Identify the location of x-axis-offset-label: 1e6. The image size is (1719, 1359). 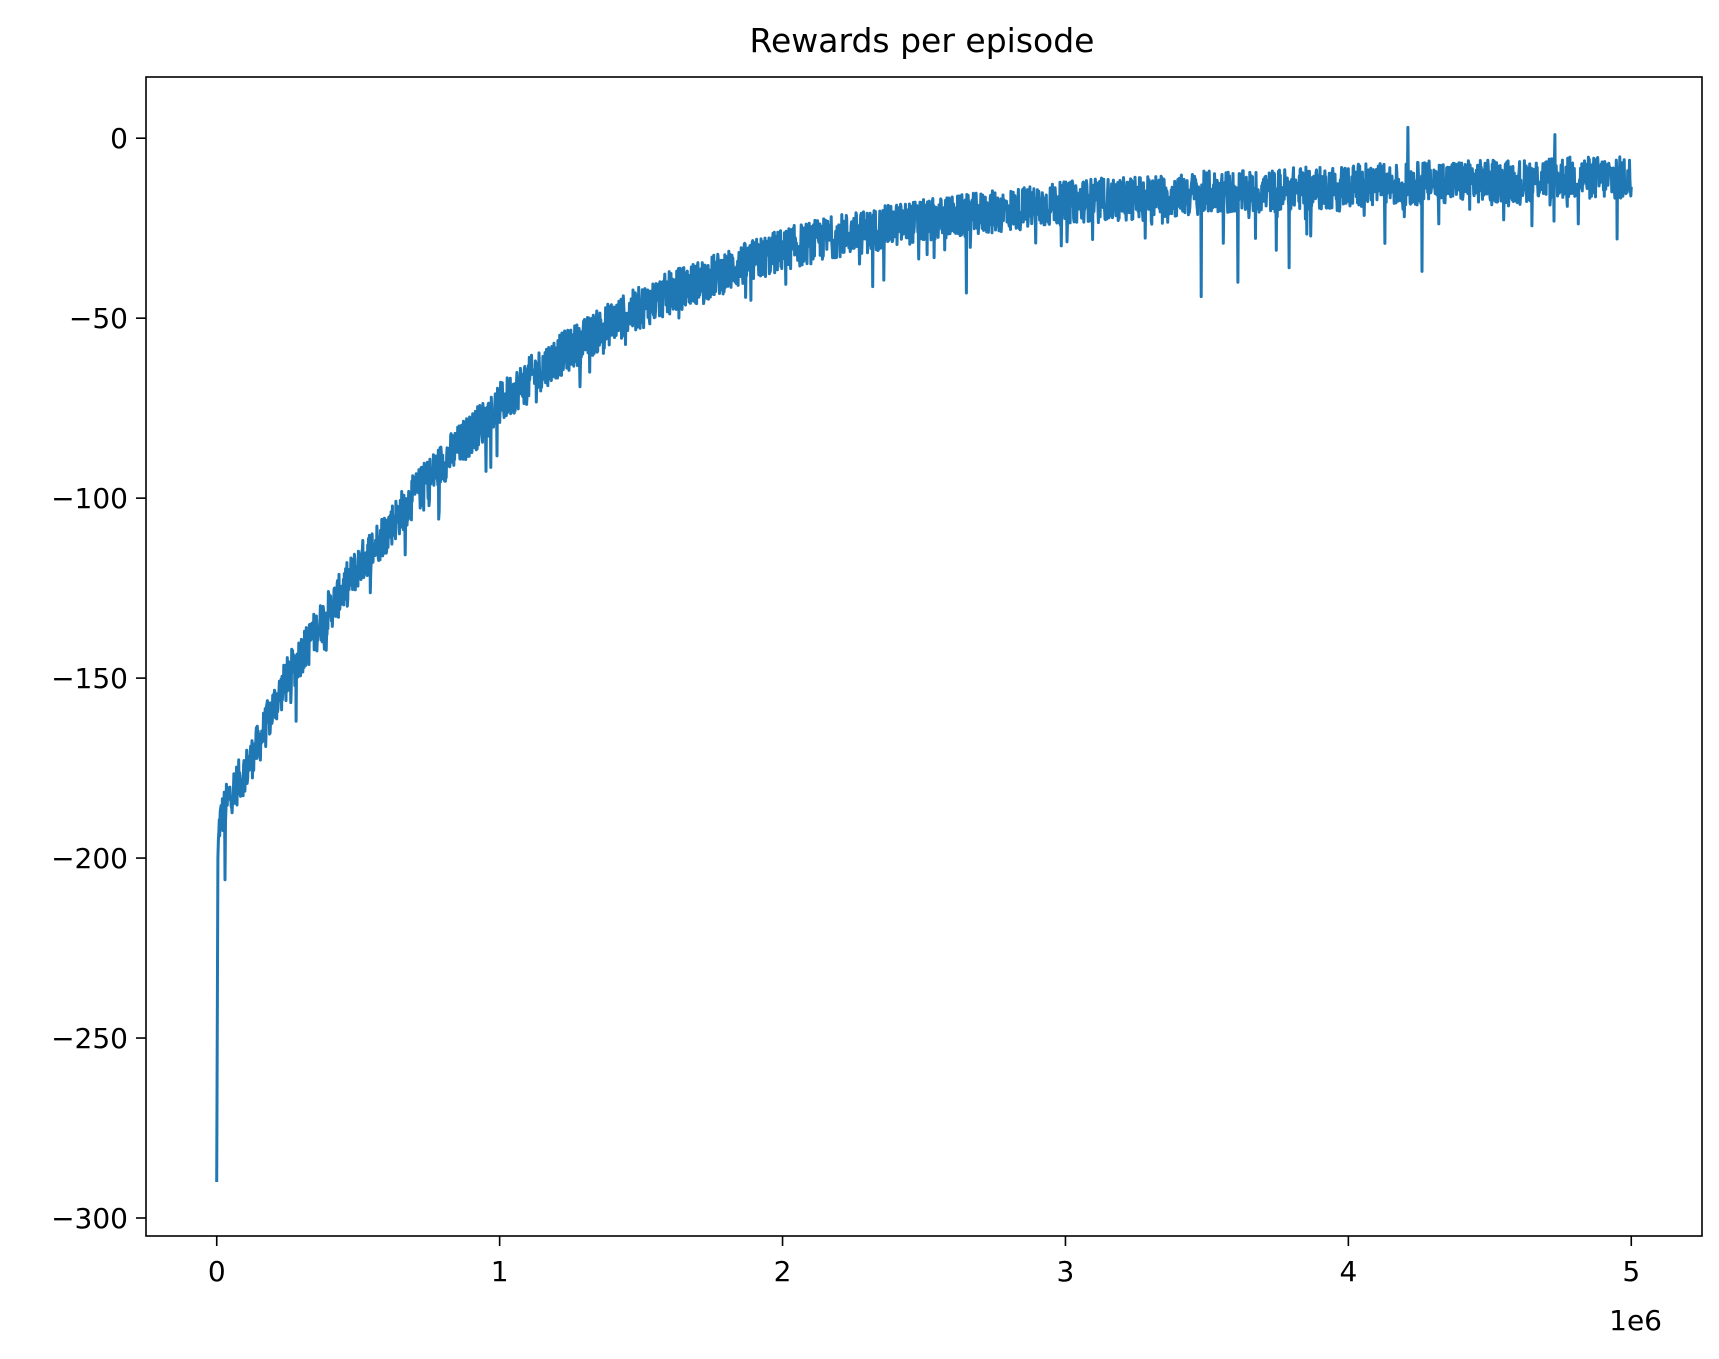
(1635, 1320).